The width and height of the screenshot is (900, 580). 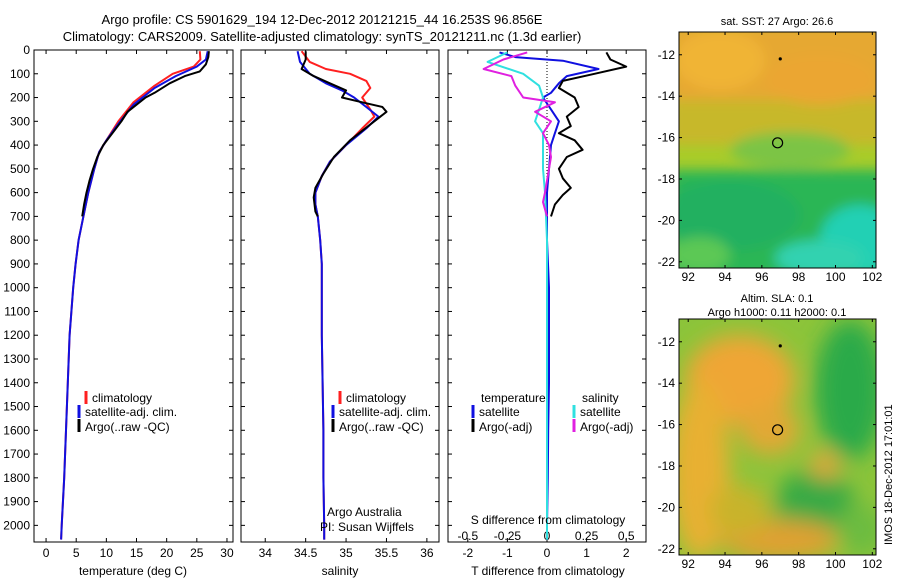 I want to click on series-line-argo-raw-qc, so click(x=145, y=134).